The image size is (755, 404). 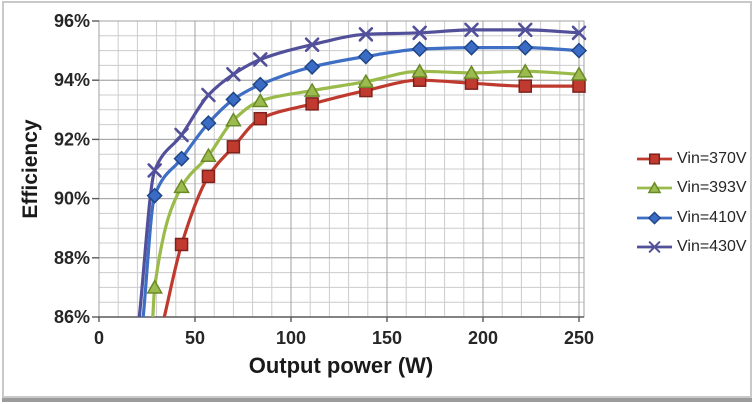 I want to click on legend-label: Vin=370V, so click(x=712, y=158).